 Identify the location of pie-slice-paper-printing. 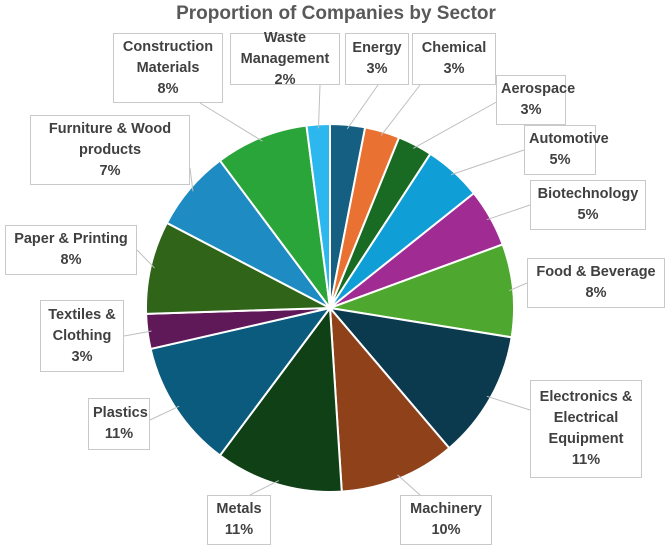
(239, 268).